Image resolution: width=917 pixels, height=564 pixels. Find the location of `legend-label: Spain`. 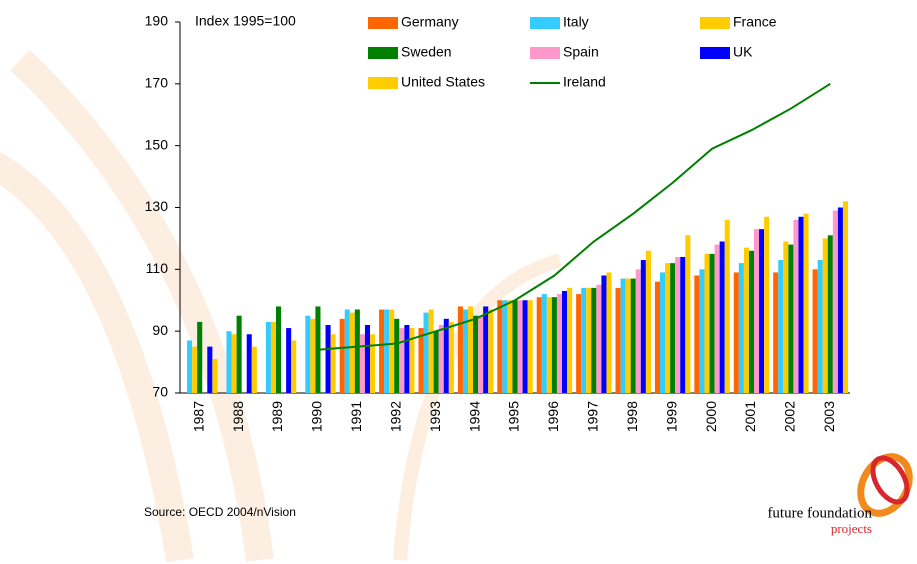

legend-label: Spain is located at coordinates (581, 52).